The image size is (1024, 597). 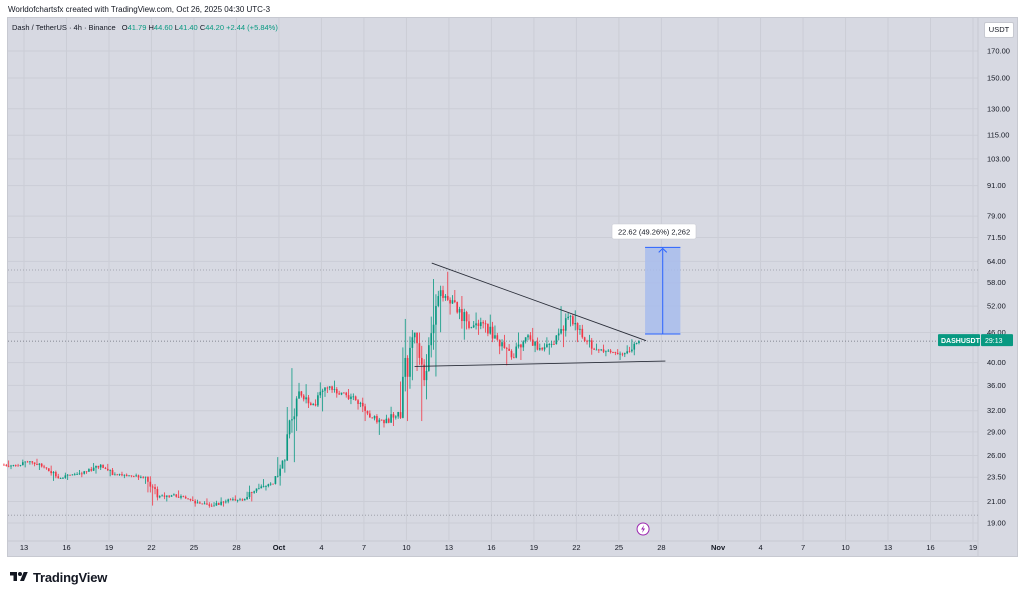 I want to click on price-tick-label: 79.00, so click(x=996, y=216).